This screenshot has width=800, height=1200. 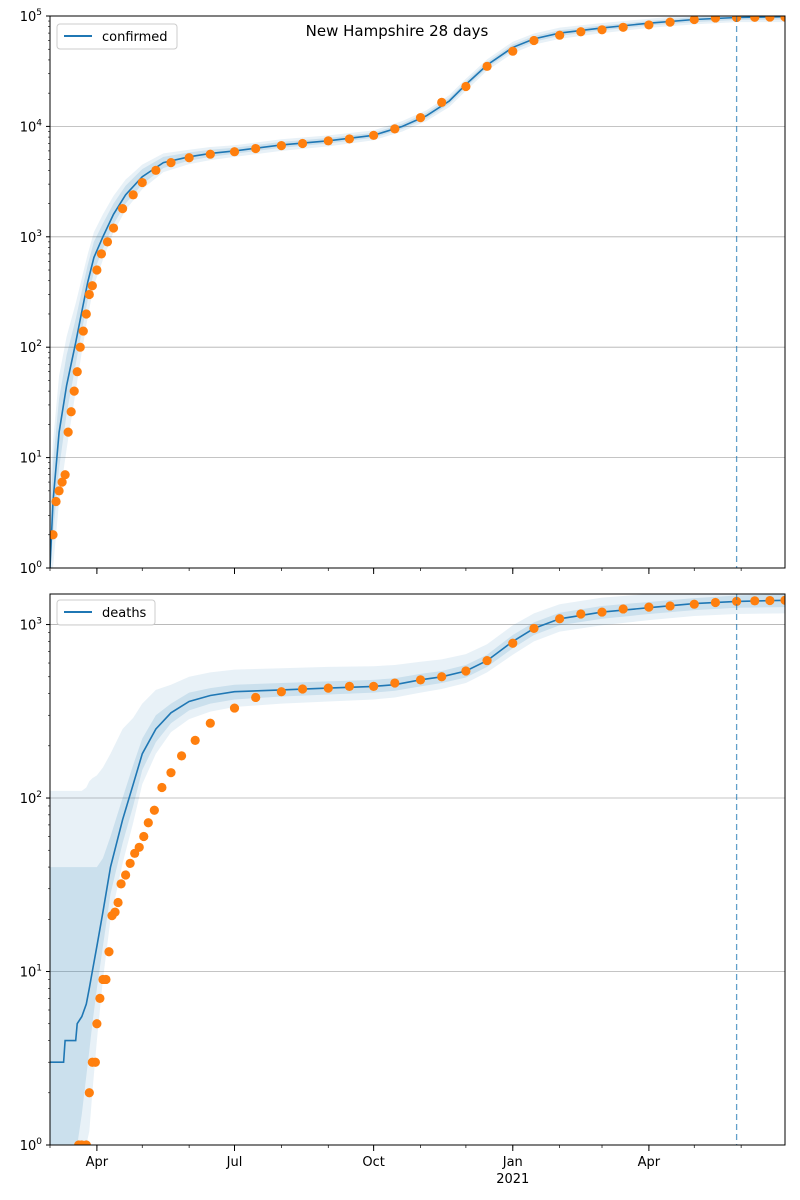 What do you see at coordinates (124, 613) in the screenshot?
I see `bottom-legend-label: deaths` at bounding box center [124, 613].